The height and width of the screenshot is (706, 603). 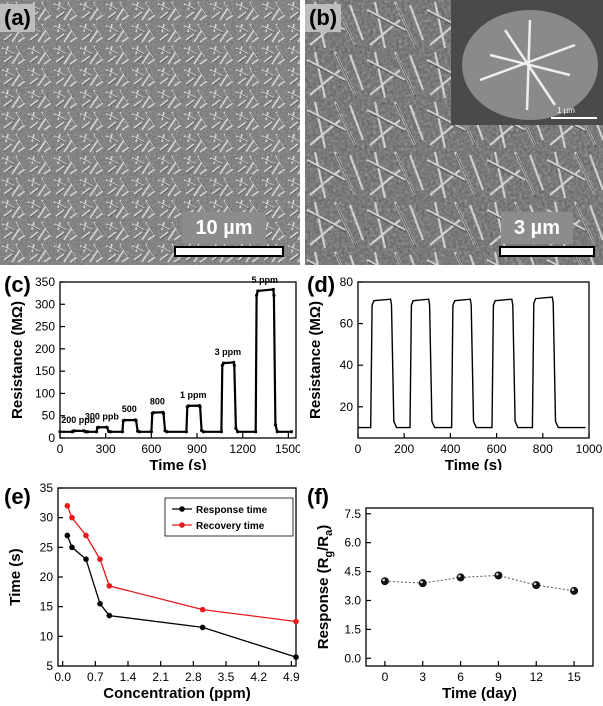 I want to click on x-axis-label: Concentration (ppm), so click(x=177, y=693).